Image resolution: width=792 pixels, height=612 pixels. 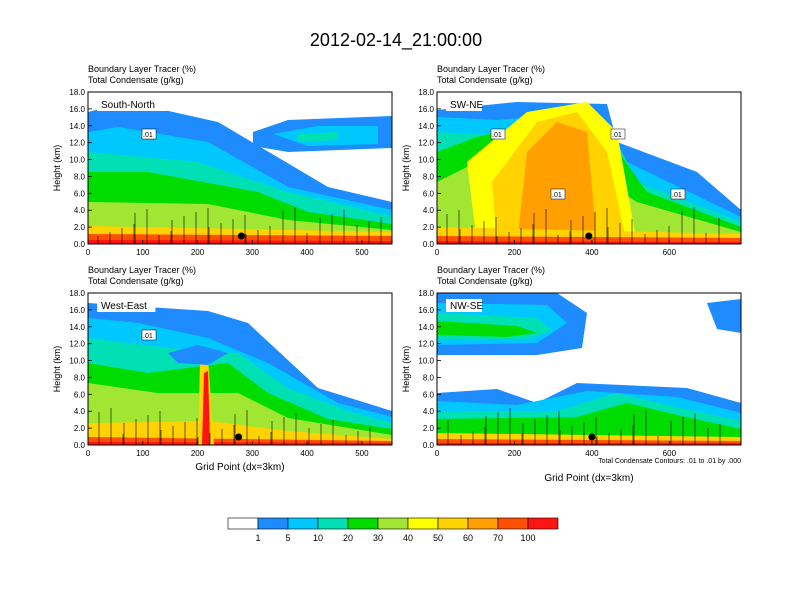 What do you see at coordinates (80, 377) in the screenshot?
I see `panel-3-ytick-label-4: 8.0` at bounding box center [80, 377].